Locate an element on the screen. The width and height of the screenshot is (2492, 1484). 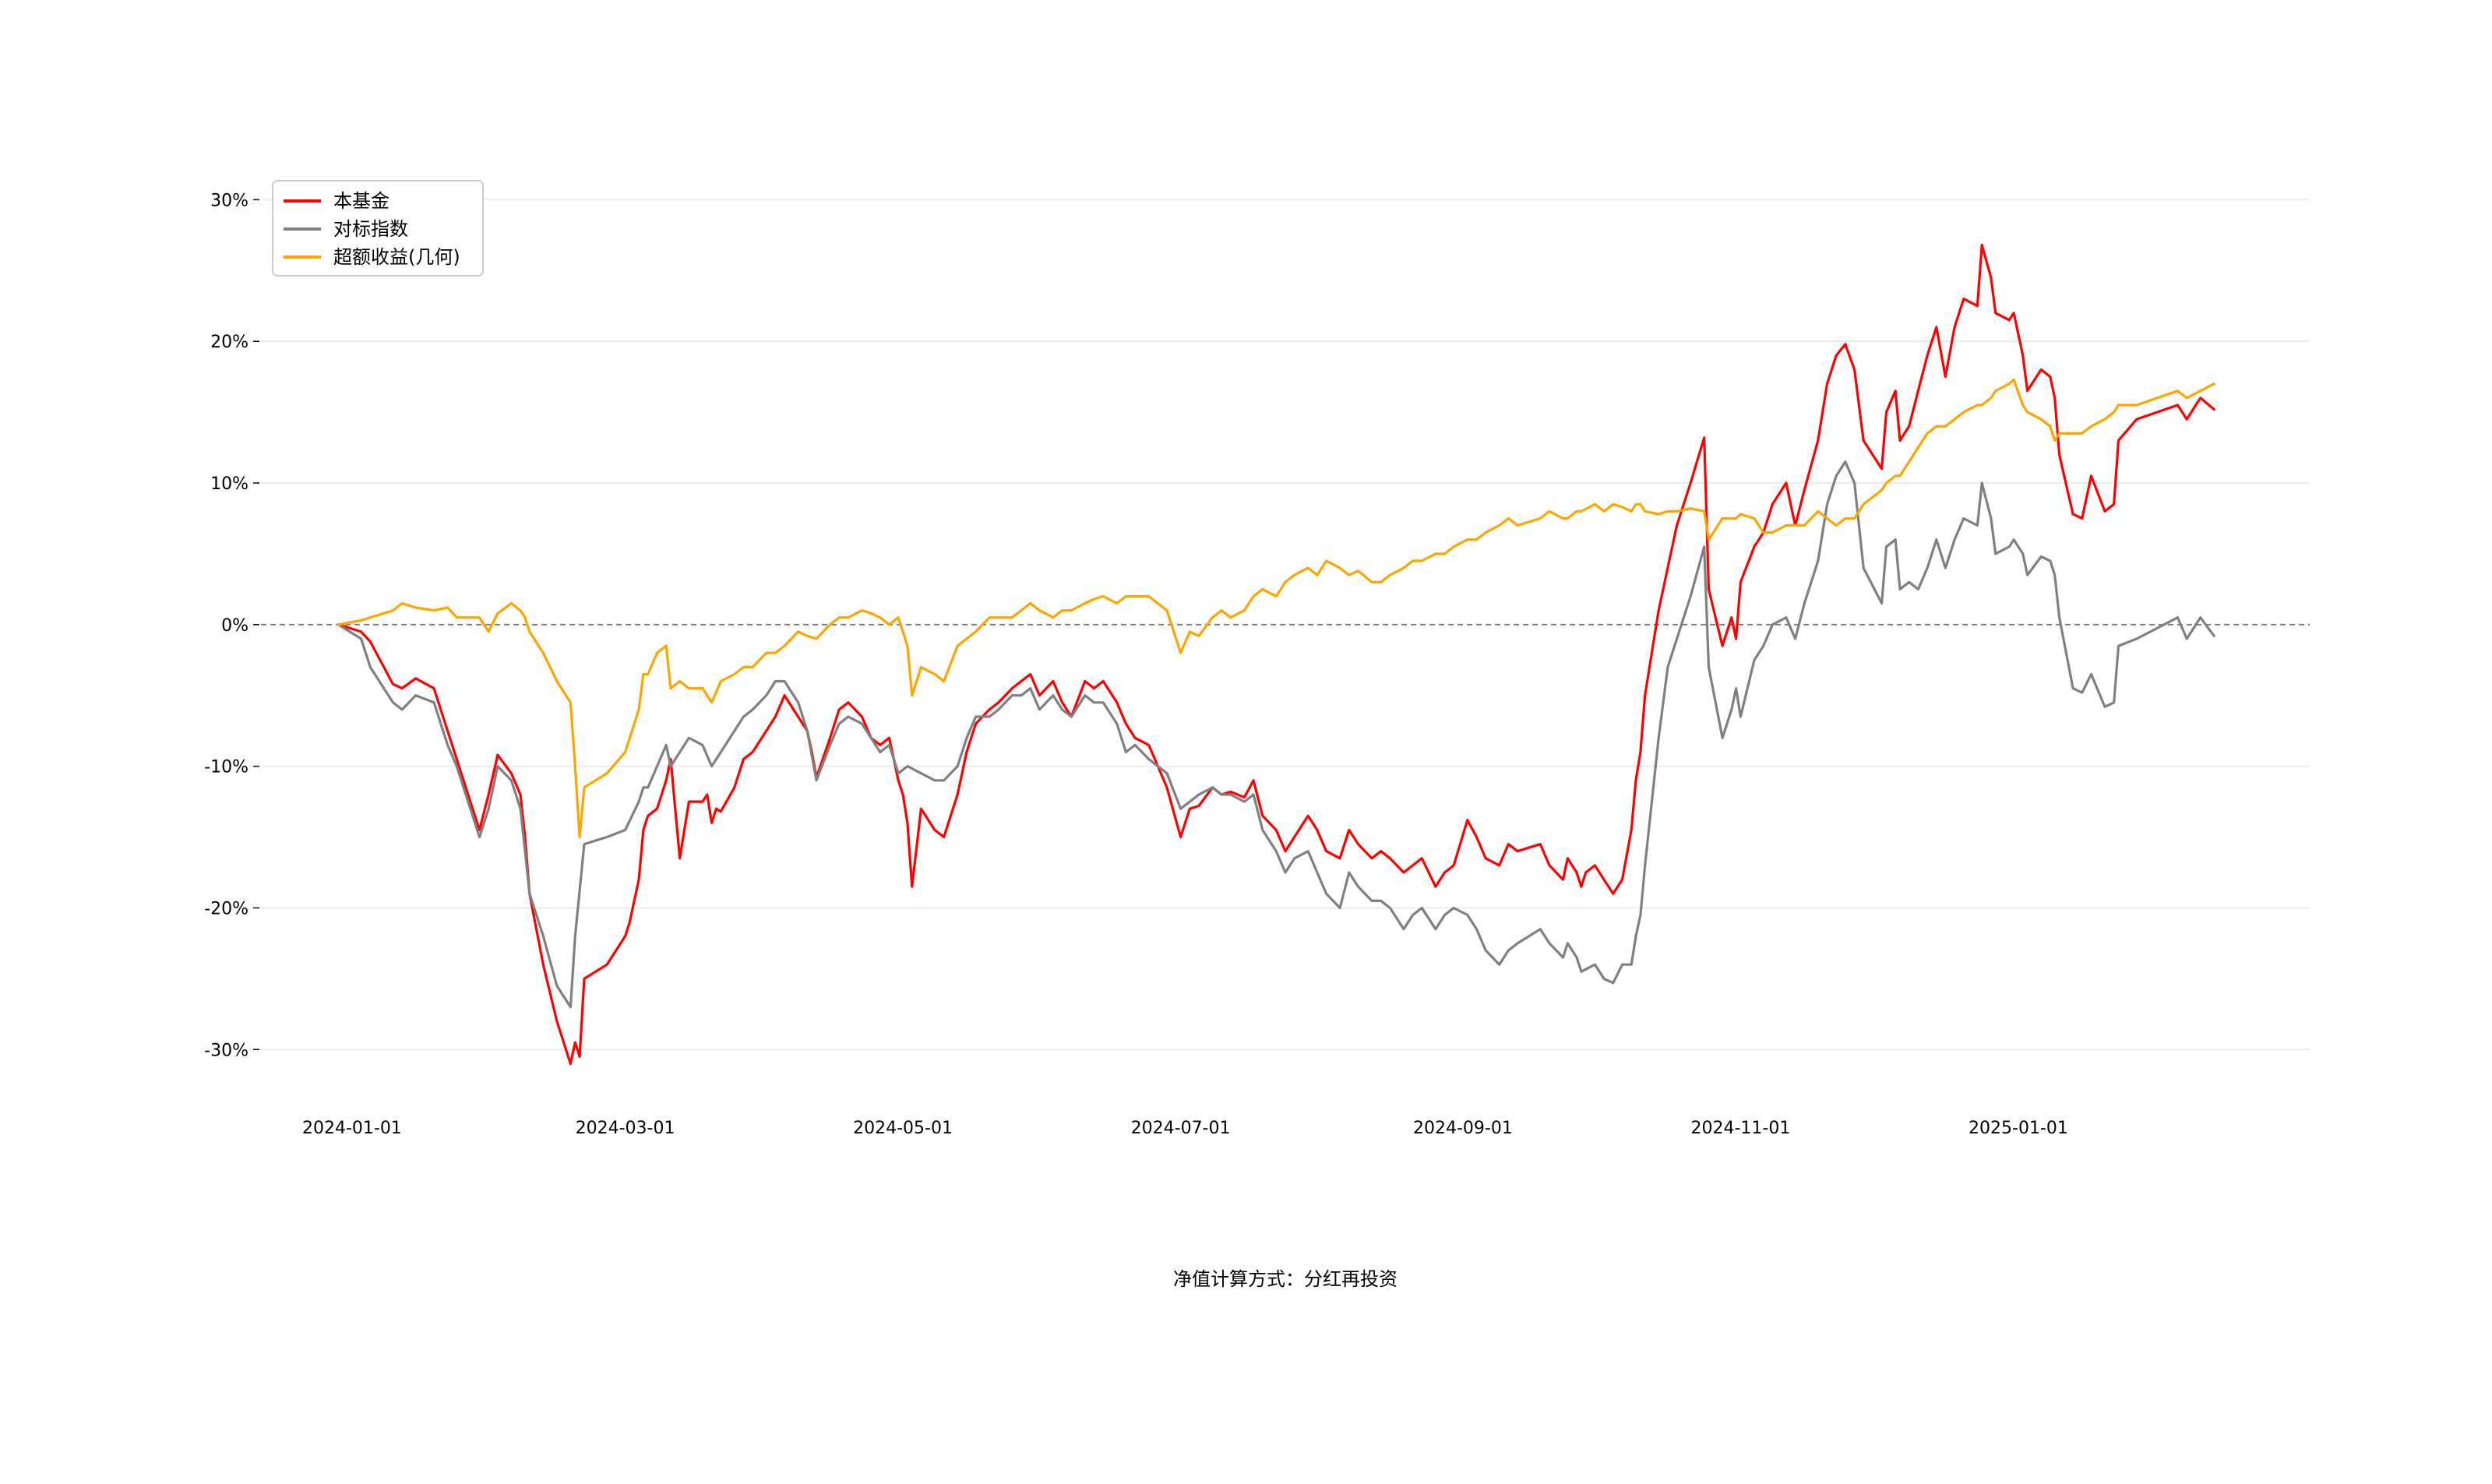
y-tick-label: -20% is located at coordinates (226, 908).